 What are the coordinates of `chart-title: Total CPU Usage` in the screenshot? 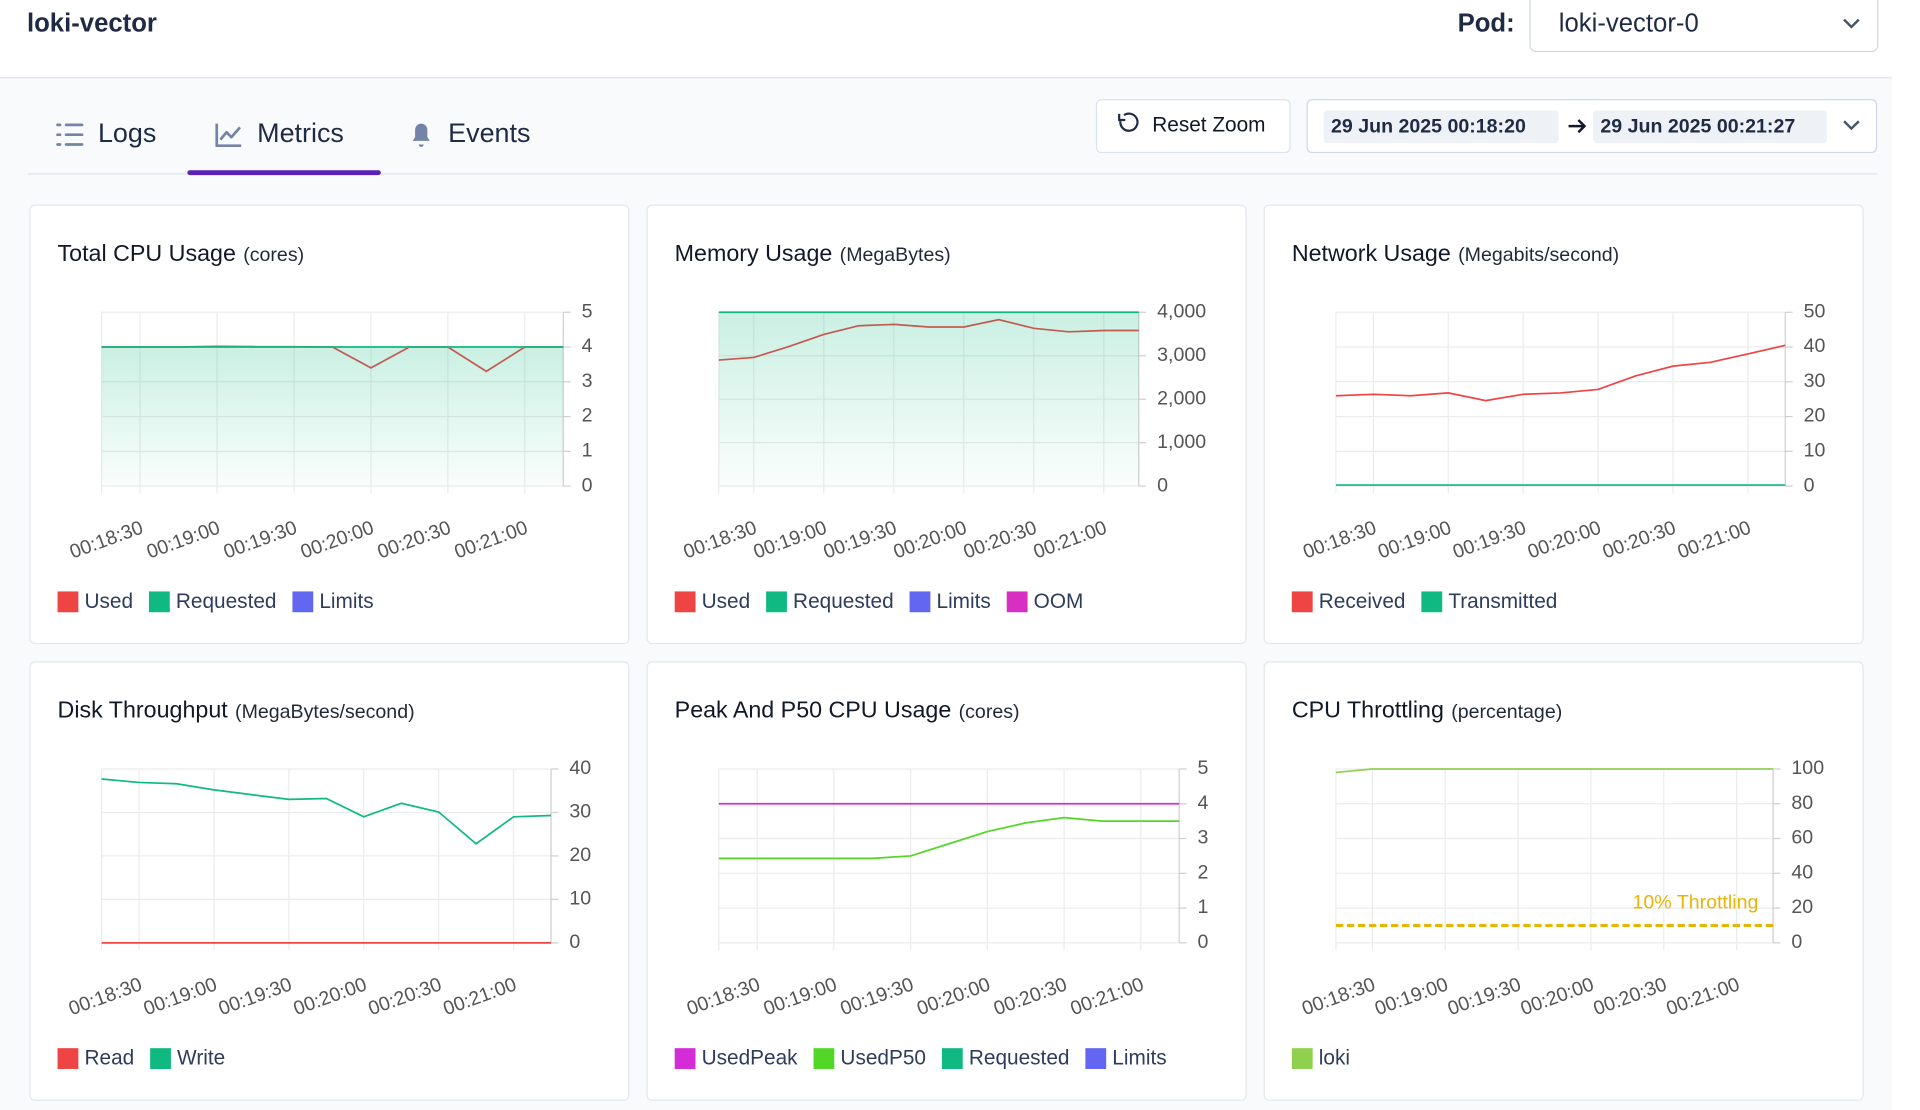 It's located at (147, 253).